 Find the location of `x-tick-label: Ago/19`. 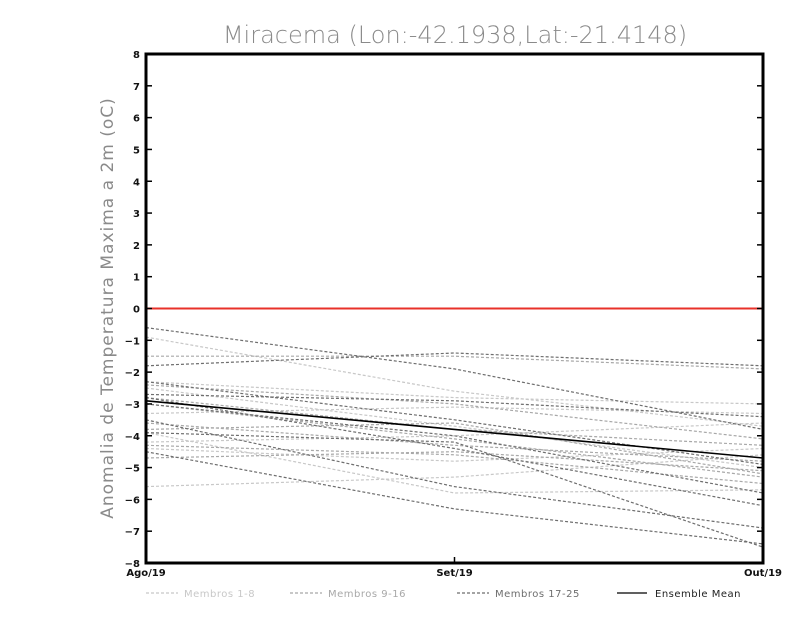

x-tick-label: Ago/19 is located at coordinates (145, 573).